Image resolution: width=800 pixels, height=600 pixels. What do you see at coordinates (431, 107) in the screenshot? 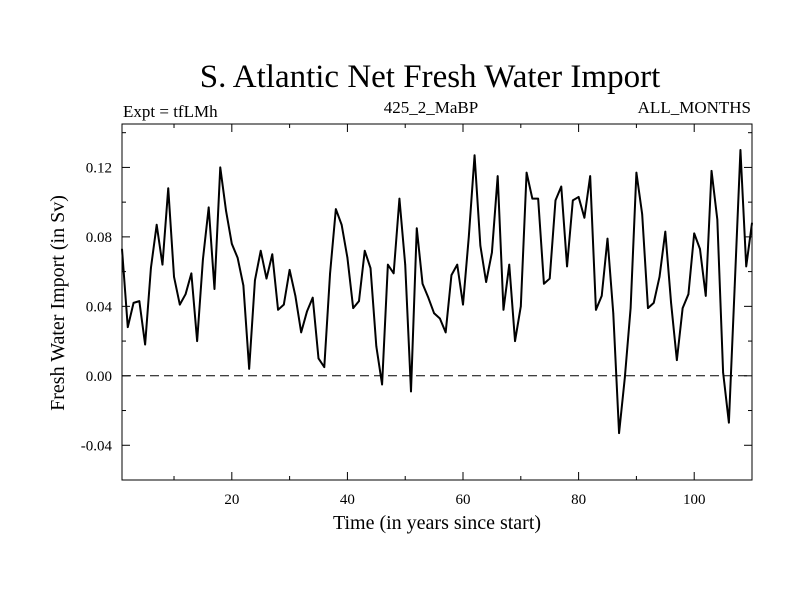
I see `run-label: 425_2_MaBP` at bounding box center [431, 107].